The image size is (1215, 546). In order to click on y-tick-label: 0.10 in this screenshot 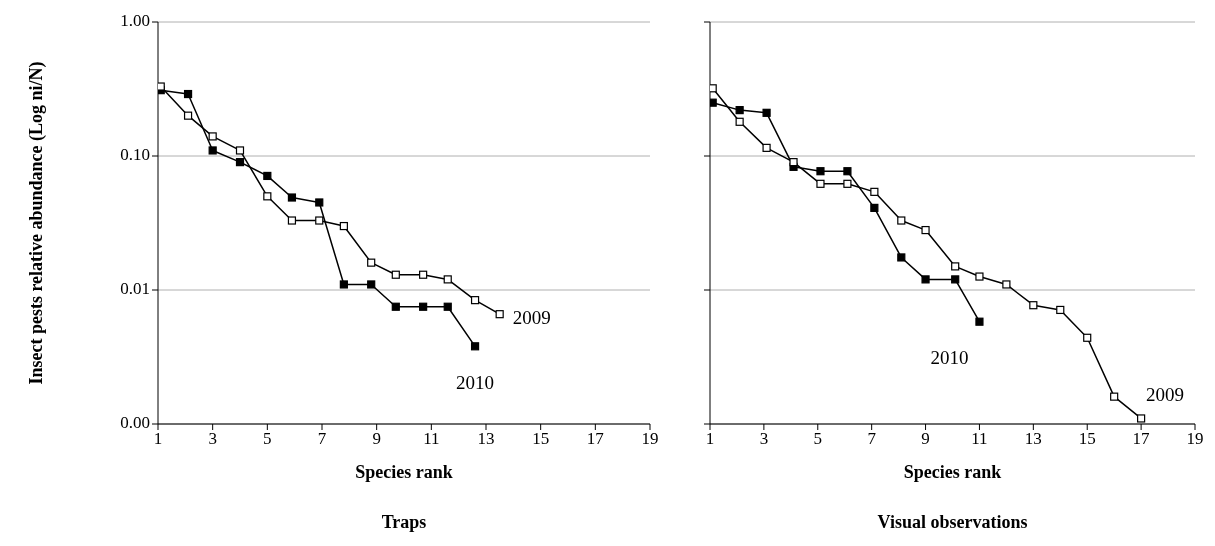, I will do `click(135, 154)`.